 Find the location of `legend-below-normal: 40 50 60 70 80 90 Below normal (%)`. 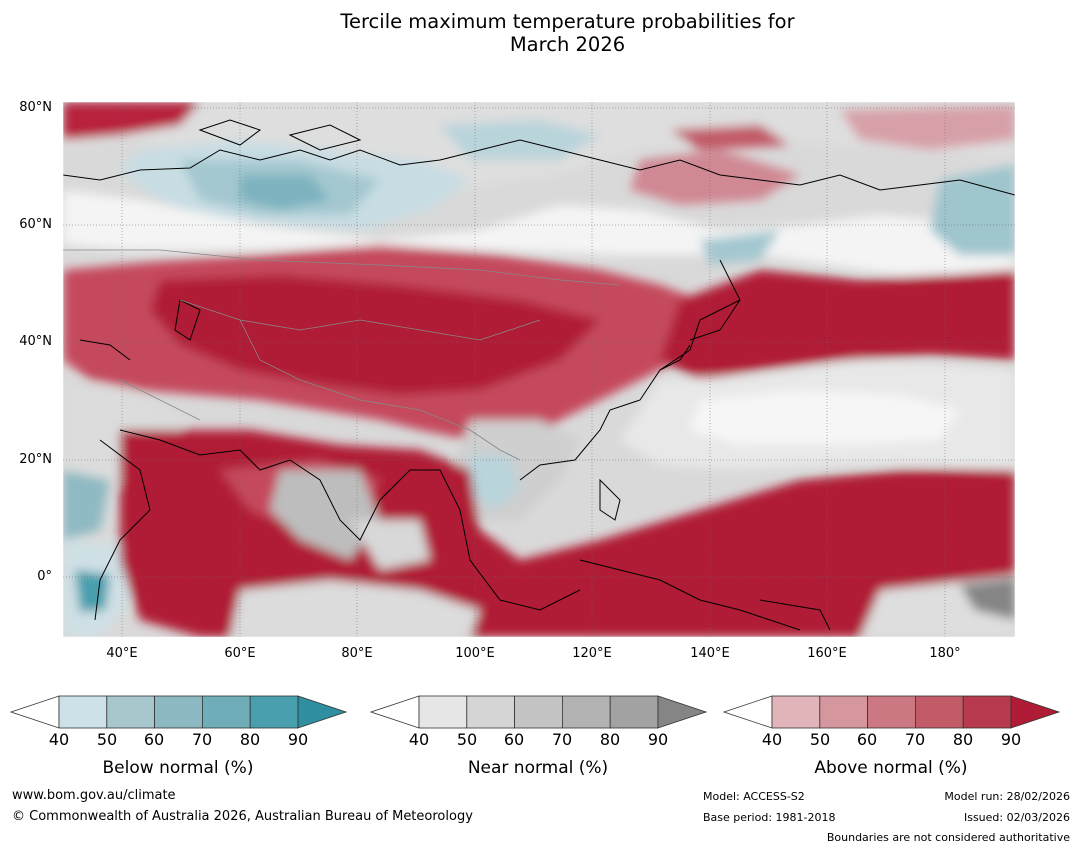

legend-below-normal: 40 50 60 70 80 90 Below normal (%) is located at coordinates (179, 736).